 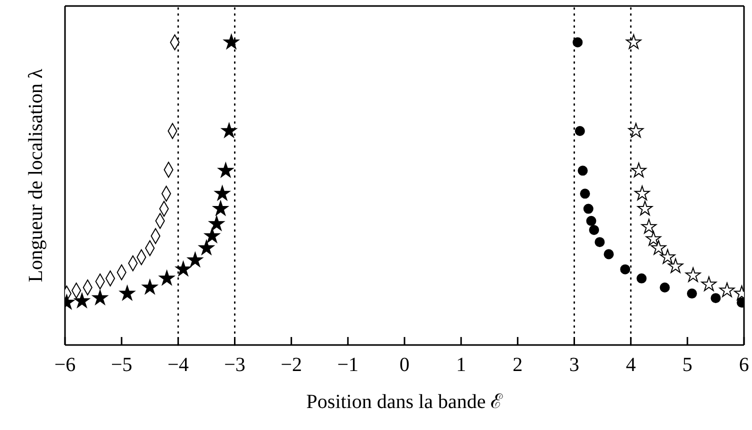 What do you see at coordinates (178, 365) in the screenshot?
I see `x-tick-label: −4` at bounding box center [178, 365].